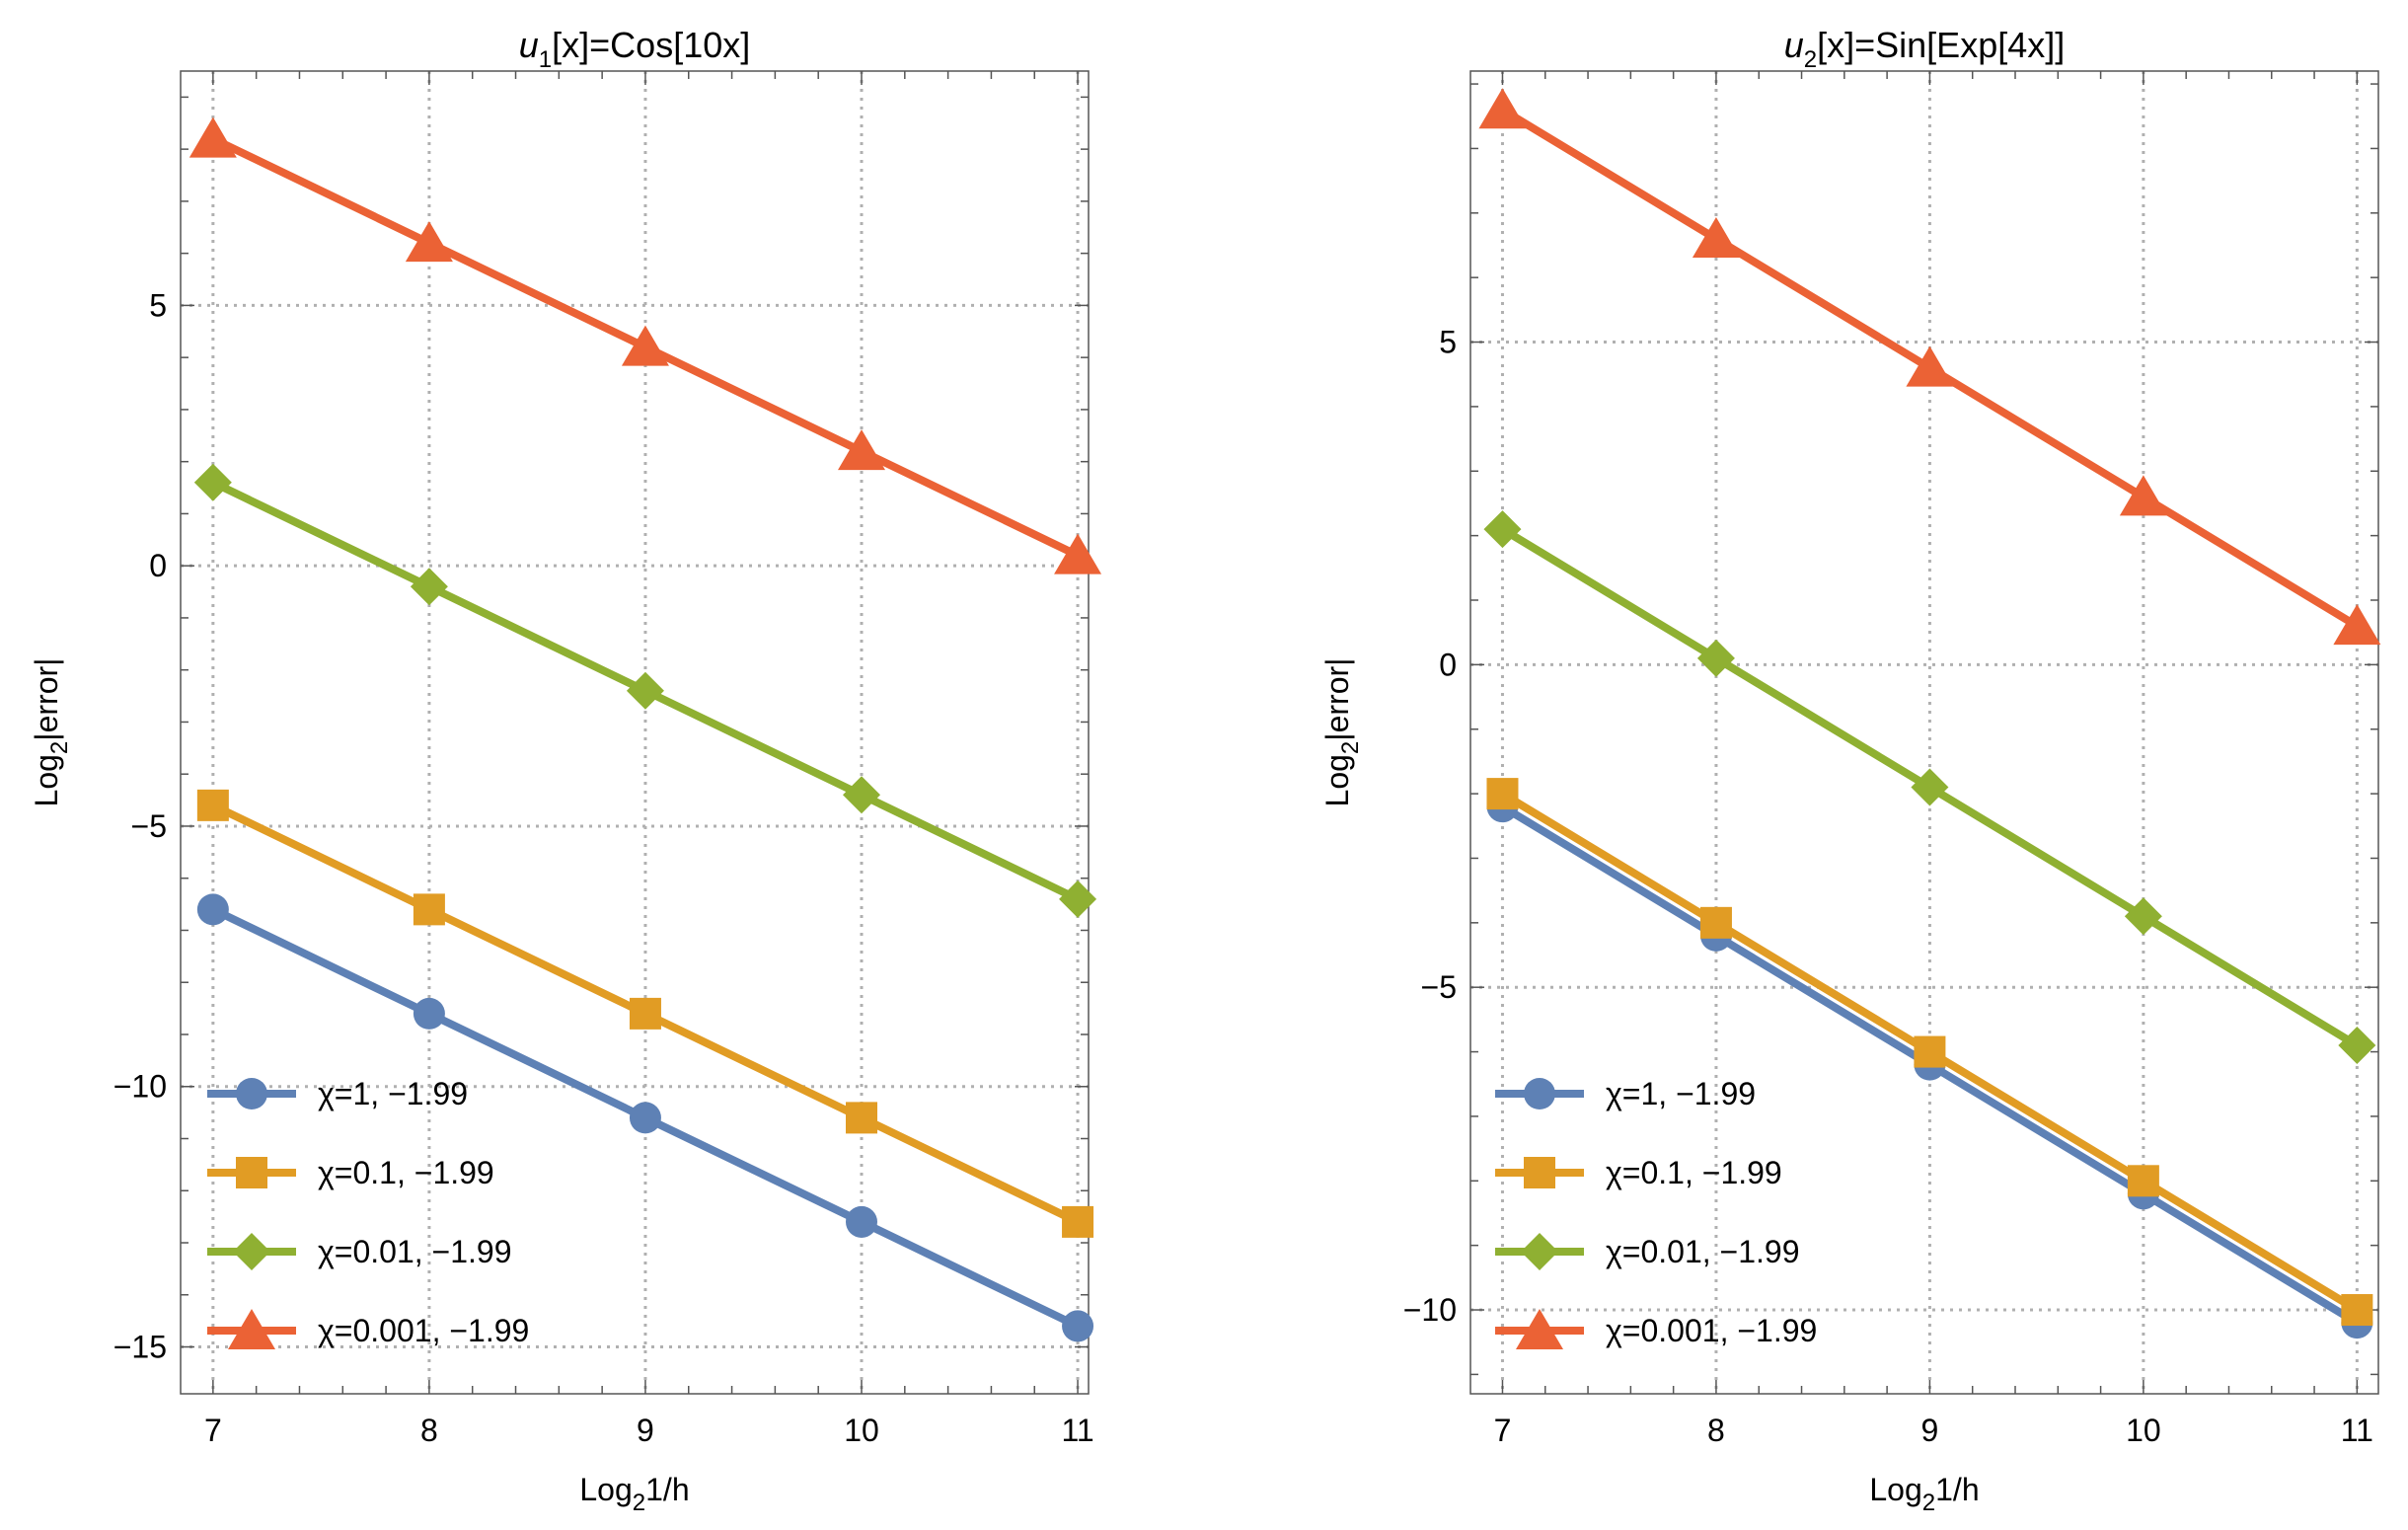 This screenshot has height=1530, width=2408. What do you see at coordinates (546, 59) in the screenshot?
I see `chart-title-sub: 1` at bounding box center [546, 59].